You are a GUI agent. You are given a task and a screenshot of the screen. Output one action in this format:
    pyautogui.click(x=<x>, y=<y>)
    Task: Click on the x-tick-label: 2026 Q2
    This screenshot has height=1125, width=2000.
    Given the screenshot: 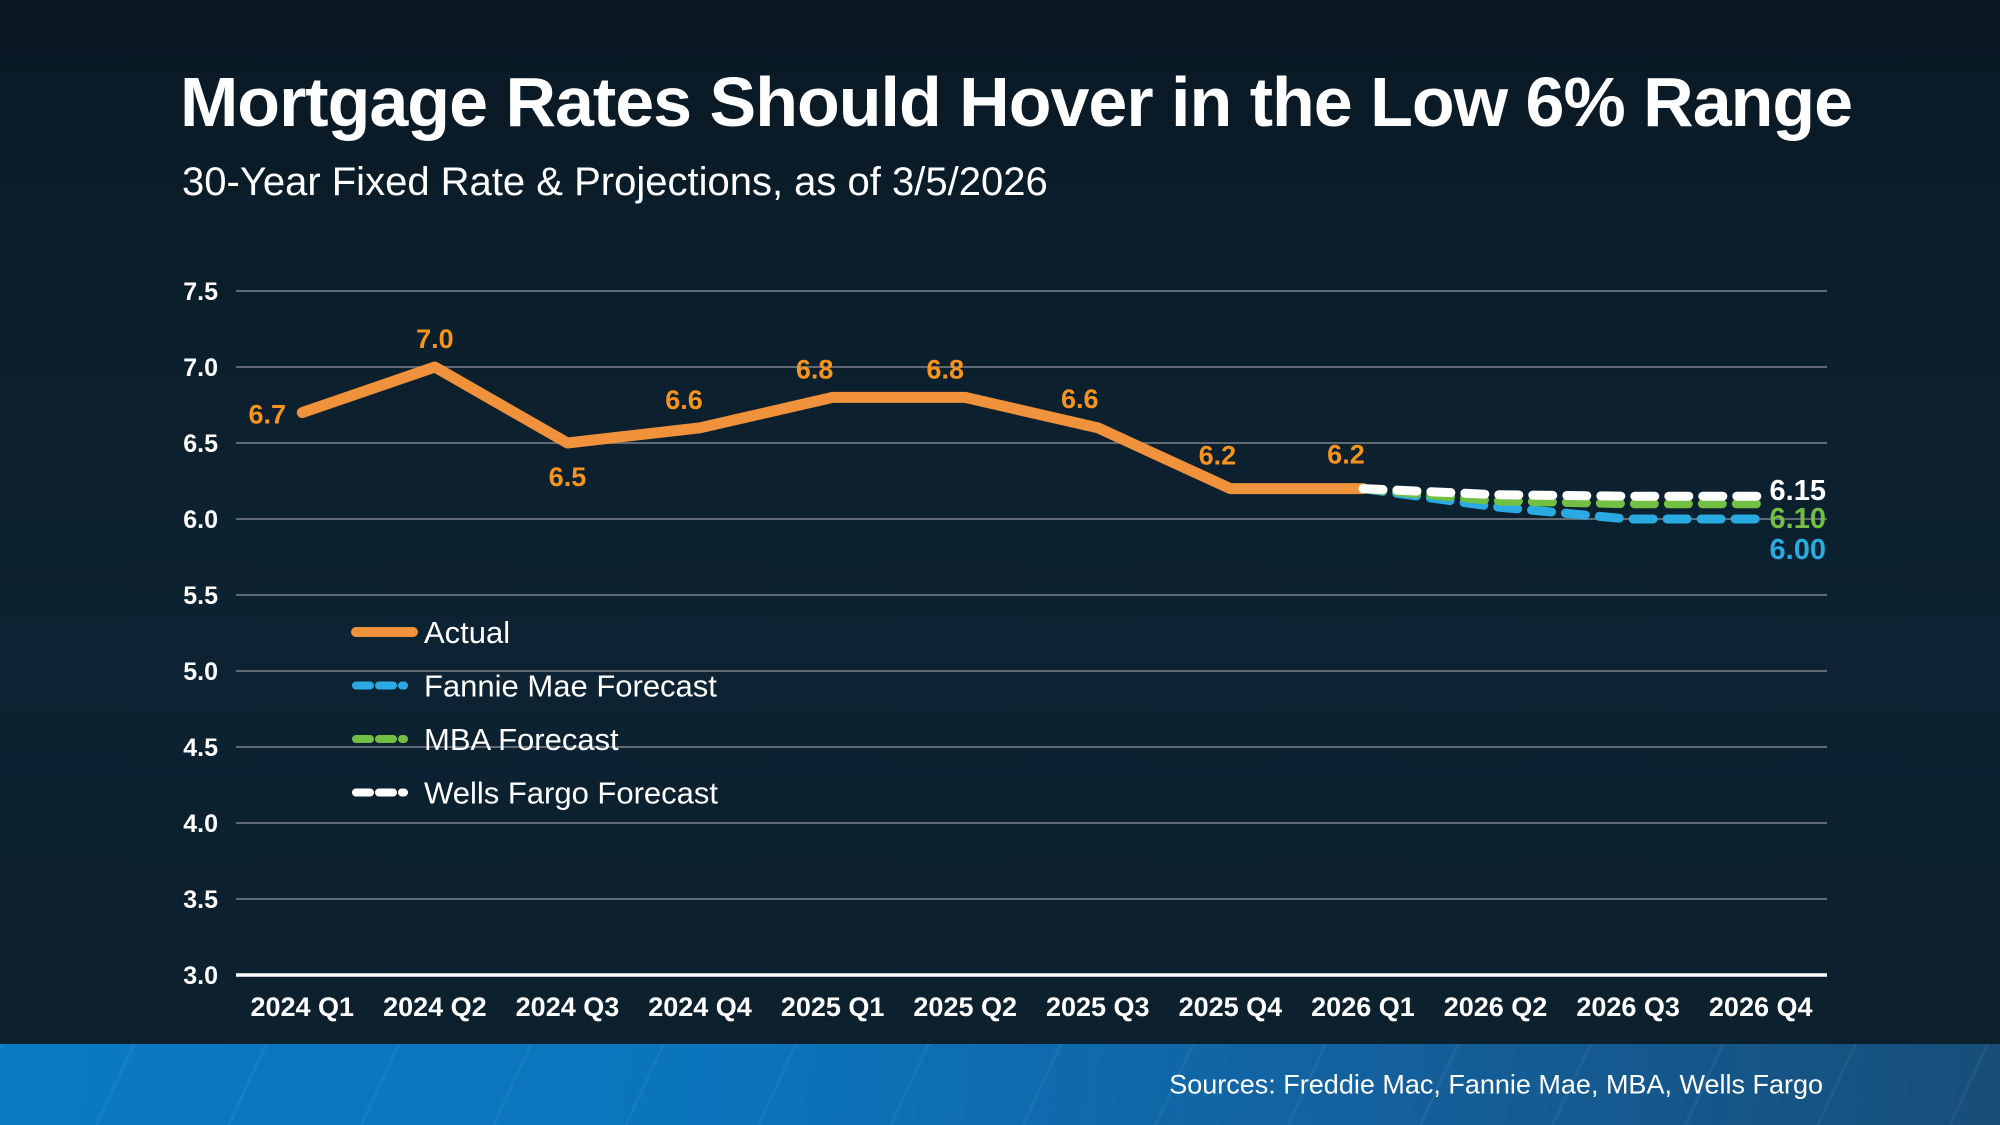 What is the action you would take?
    pyautogui.click(x=1496, y=1007)
    